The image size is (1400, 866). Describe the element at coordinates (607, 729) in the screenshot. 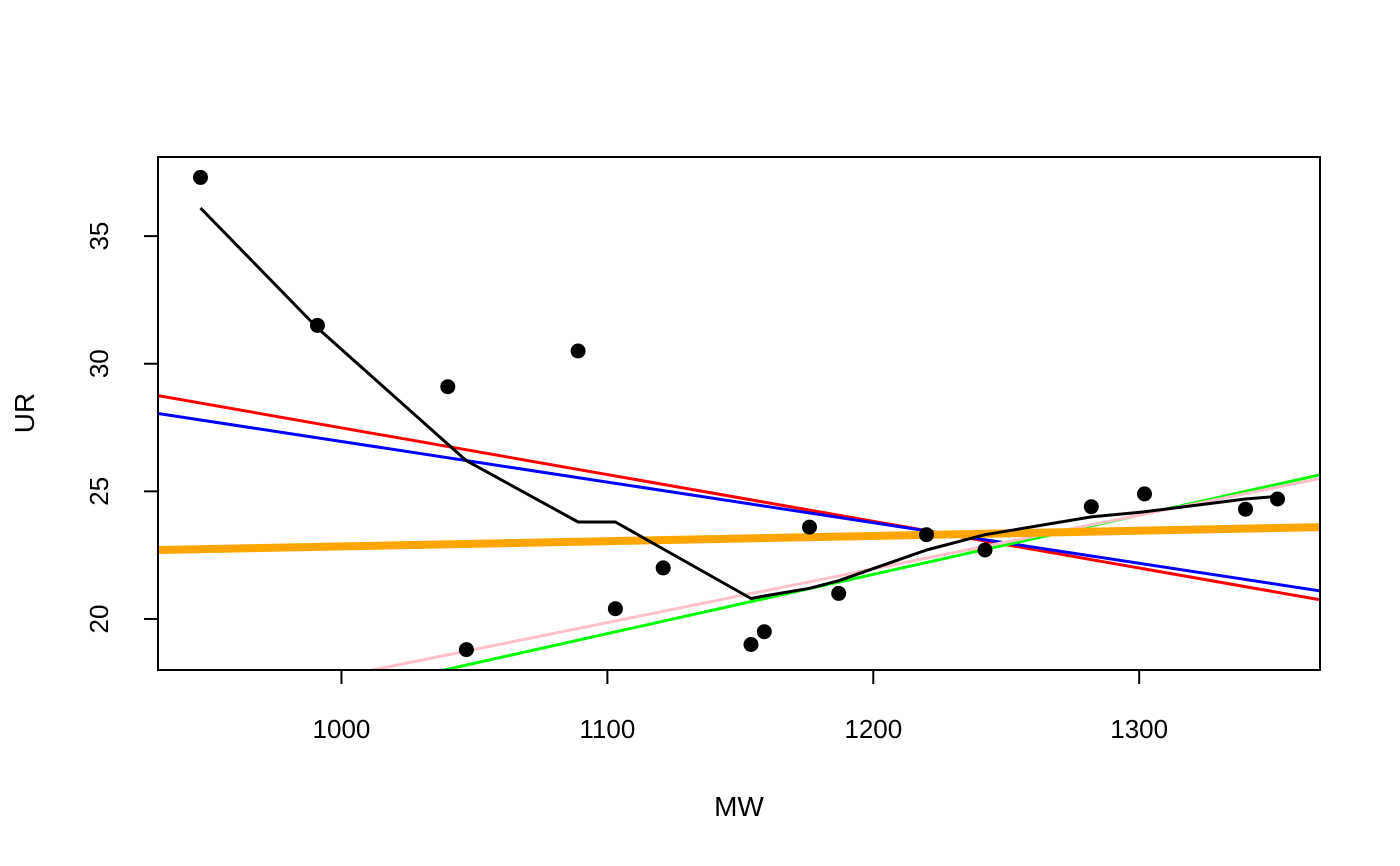

I see `x-tick-label: 1100` at that location.